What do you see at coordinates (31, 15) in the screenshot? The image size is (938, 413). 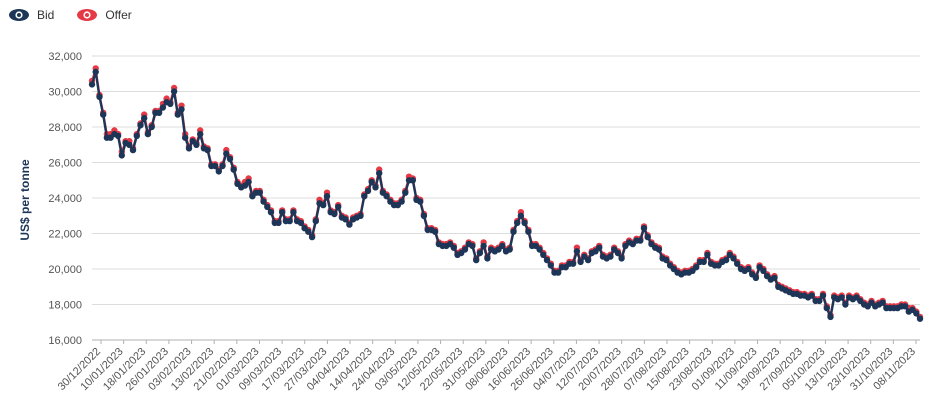 I see `legend-item-bid: Bid` at bounding box center [31, 15].